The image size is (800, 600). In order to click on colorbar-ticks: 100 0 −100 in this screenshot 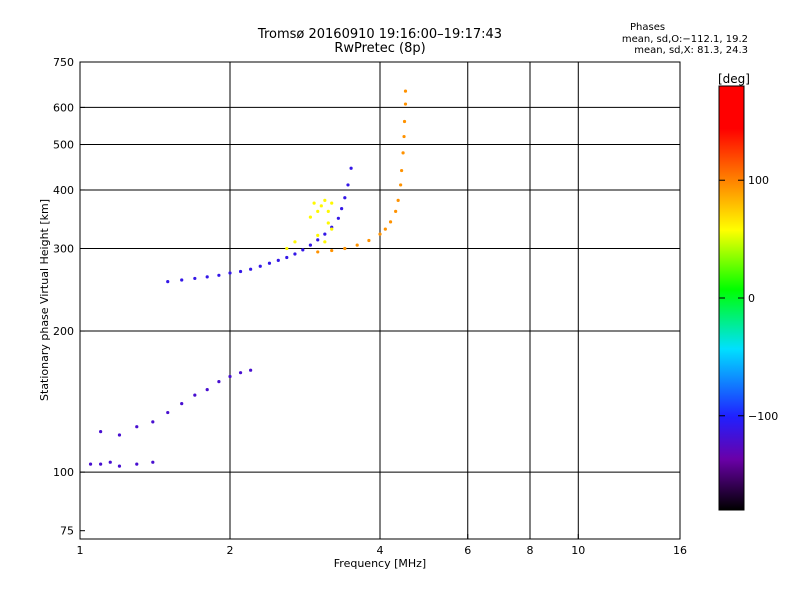, I will do `click(748, 298)`.